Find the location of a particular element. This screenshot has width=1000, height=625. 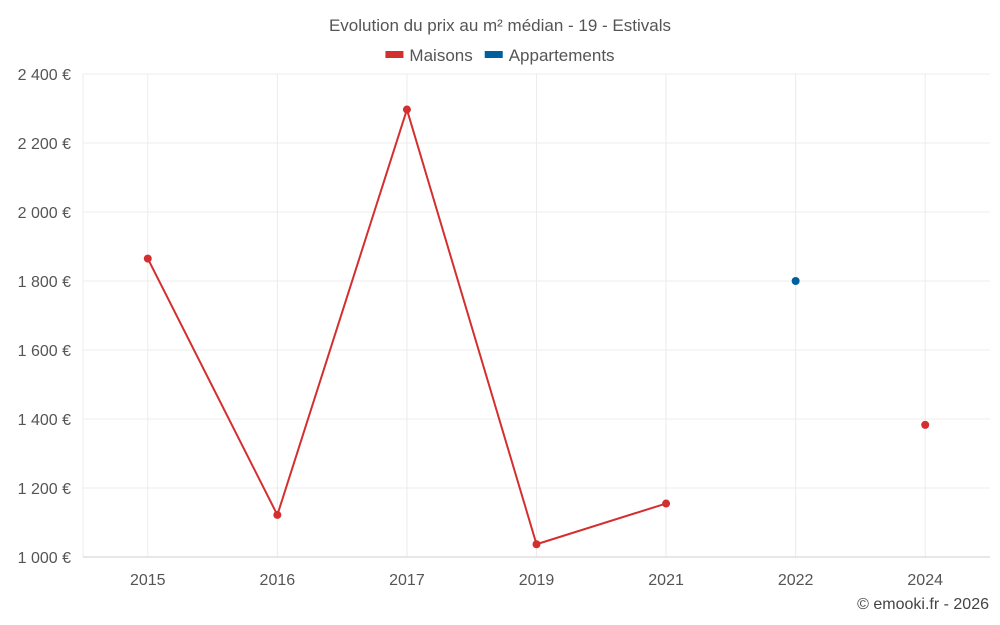

y-tick-label: 1 400 € is located at coordinates (44, 420).